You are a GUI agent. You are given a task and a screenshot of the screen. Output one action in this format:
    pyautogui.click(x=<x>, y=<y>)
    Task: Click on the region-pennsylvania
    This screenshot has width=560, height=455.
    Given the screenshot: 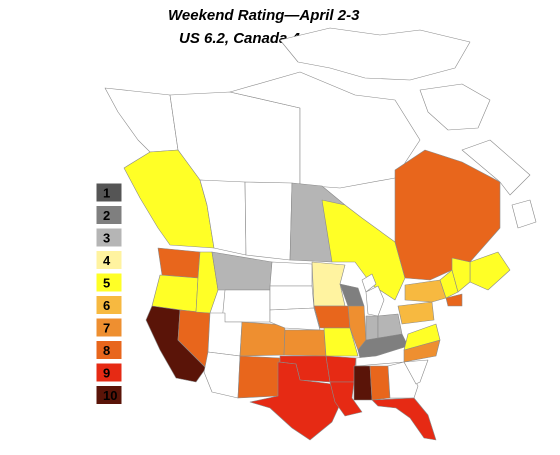 What is the action you would take?
    pyautogui.click(x=416, y=313)
    